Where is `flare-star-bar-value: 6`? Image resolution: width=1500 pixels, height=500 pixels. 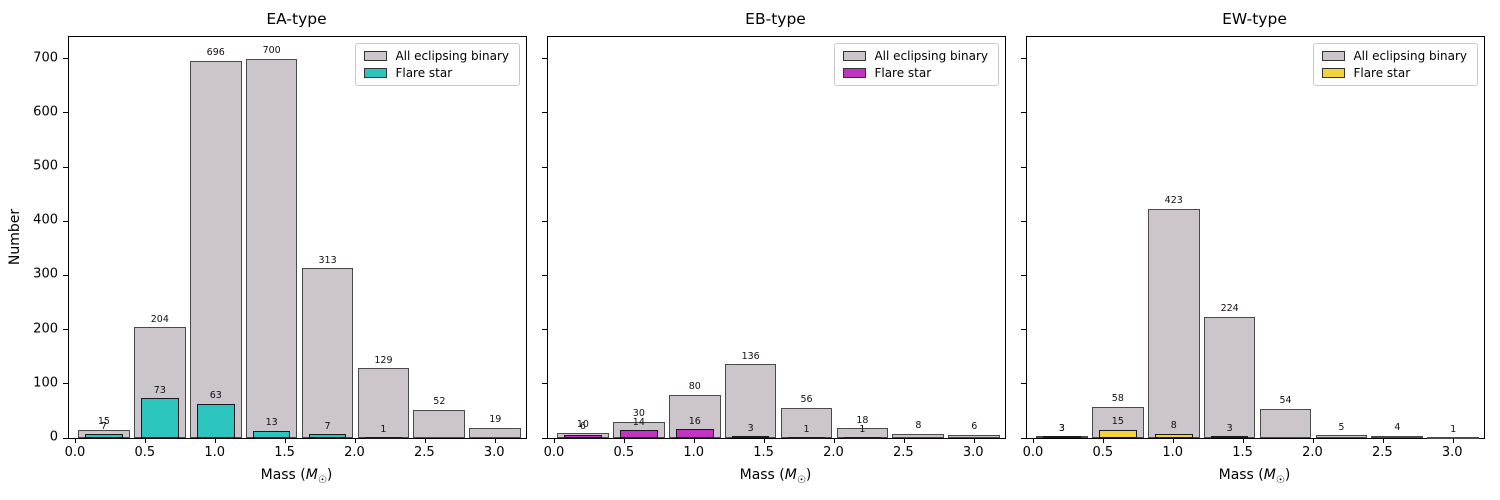 flare-star-bar-value: 6 is located at coordinates (582, 427).